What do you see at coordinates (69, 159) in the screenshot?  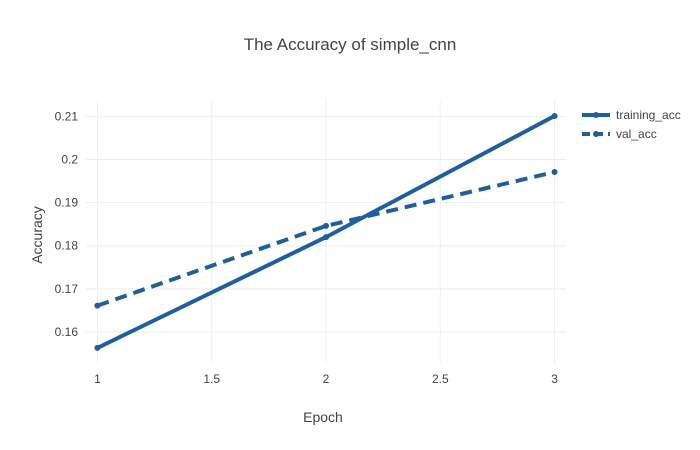 I see `y-tick-label: 0.2` at bounding box center [69, 159].